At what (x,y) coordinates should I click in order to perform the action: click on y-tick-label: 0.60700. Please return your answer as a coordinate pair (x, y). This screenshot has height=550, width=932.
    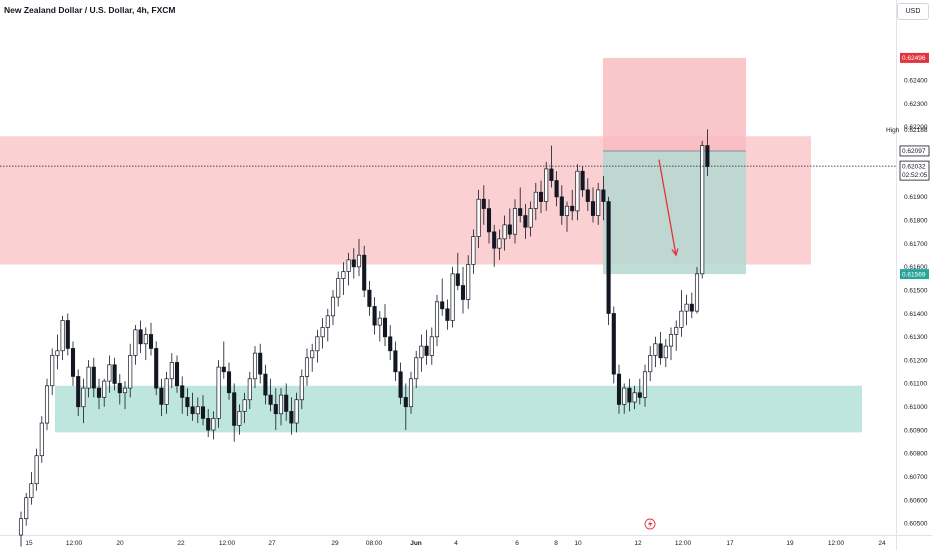
    Looking at the image, I should click on (916, 477).